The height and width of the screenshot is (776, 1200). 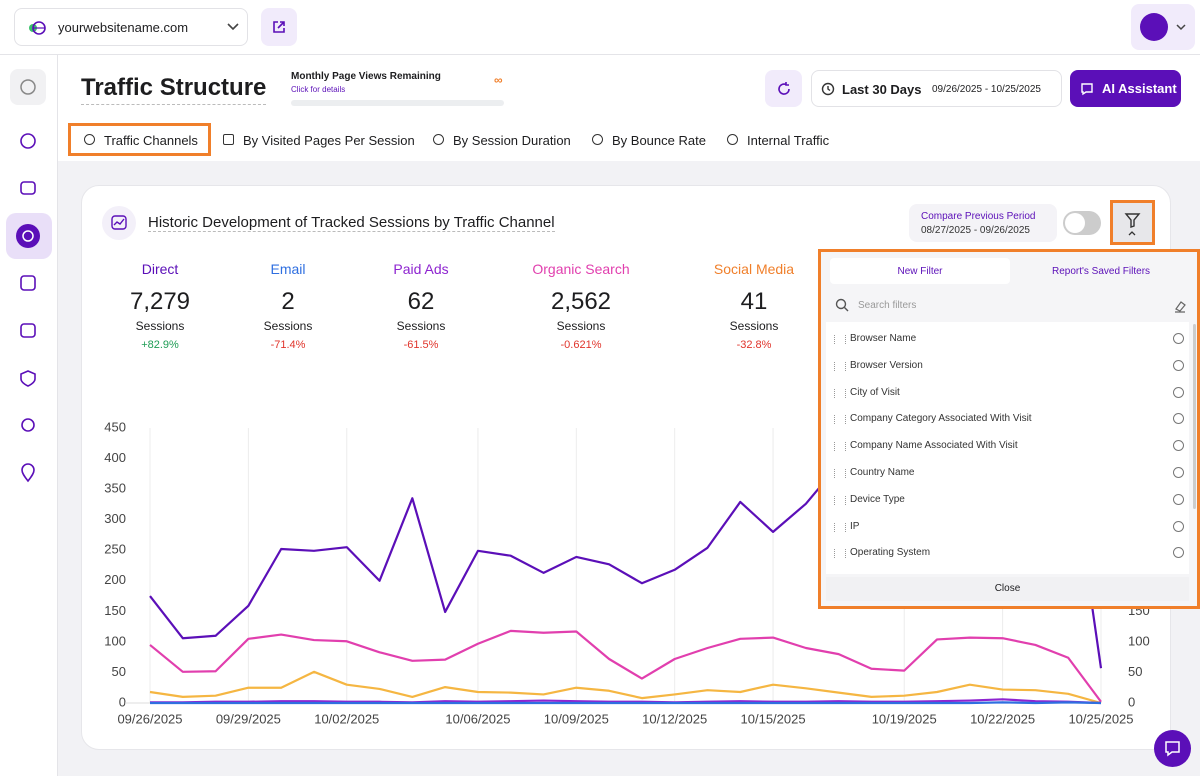 What do you see at coordinates (941, 418) in the screenshot?
I see `filter-item: Company Category Associated With Visit` at bounding box center [941, 418].